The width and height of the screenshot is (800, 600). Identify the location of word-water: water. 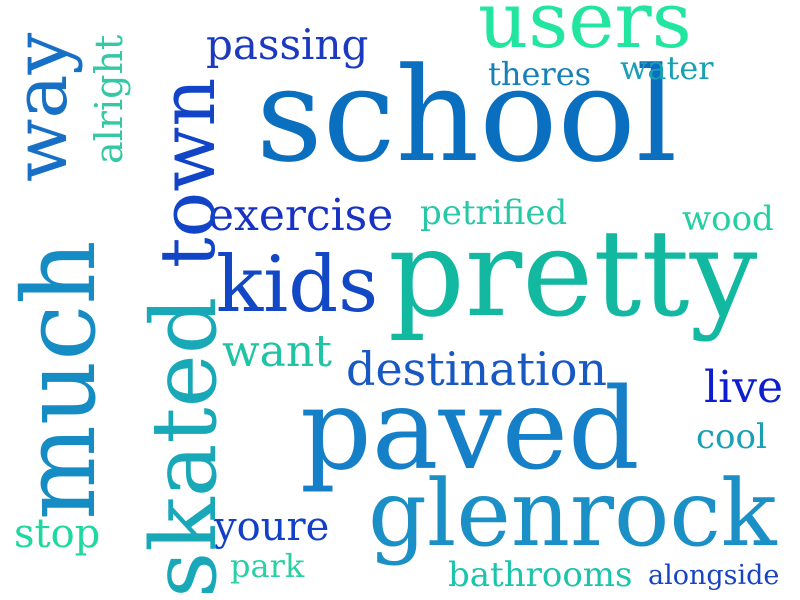
(667, 68).